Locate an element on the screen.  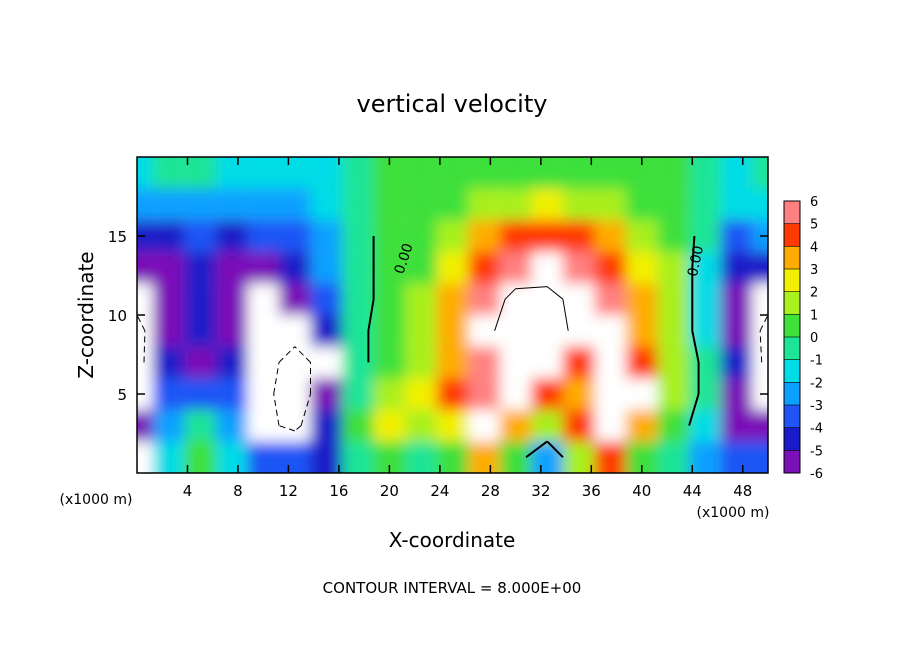
colorbar-label: 2 is located at coordinates (814, 293).